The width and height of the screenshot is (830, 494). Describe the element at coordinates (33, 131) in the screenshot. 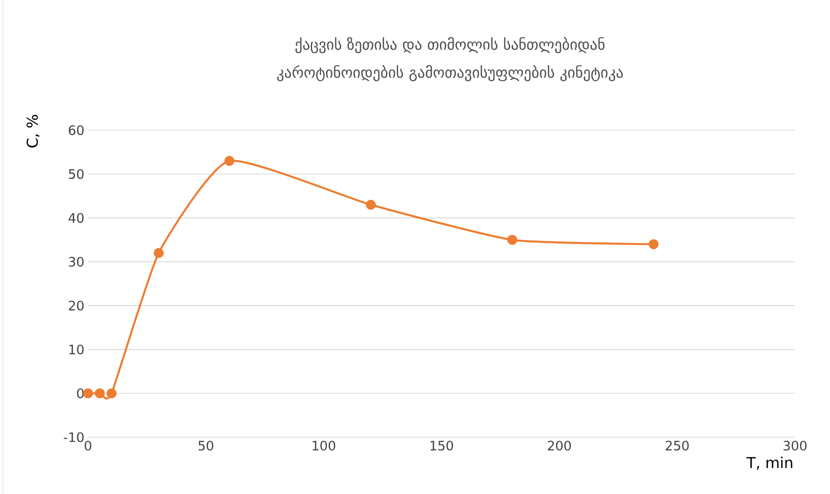

I see `y-axis-title: C, %` at that location.